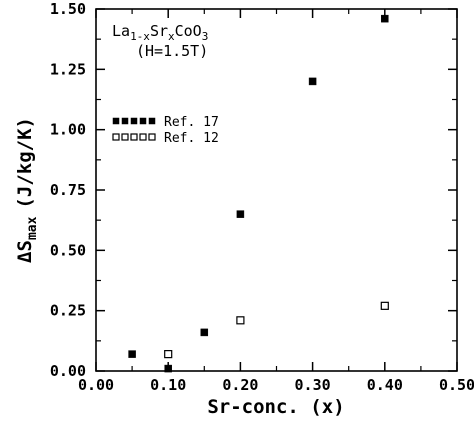 The width and height of the screenshot is (474, 424). Describe the element at coordinates (275, 407) in the screenshot. I see `x-axis-title: Sr-conc. (x)` at that location.